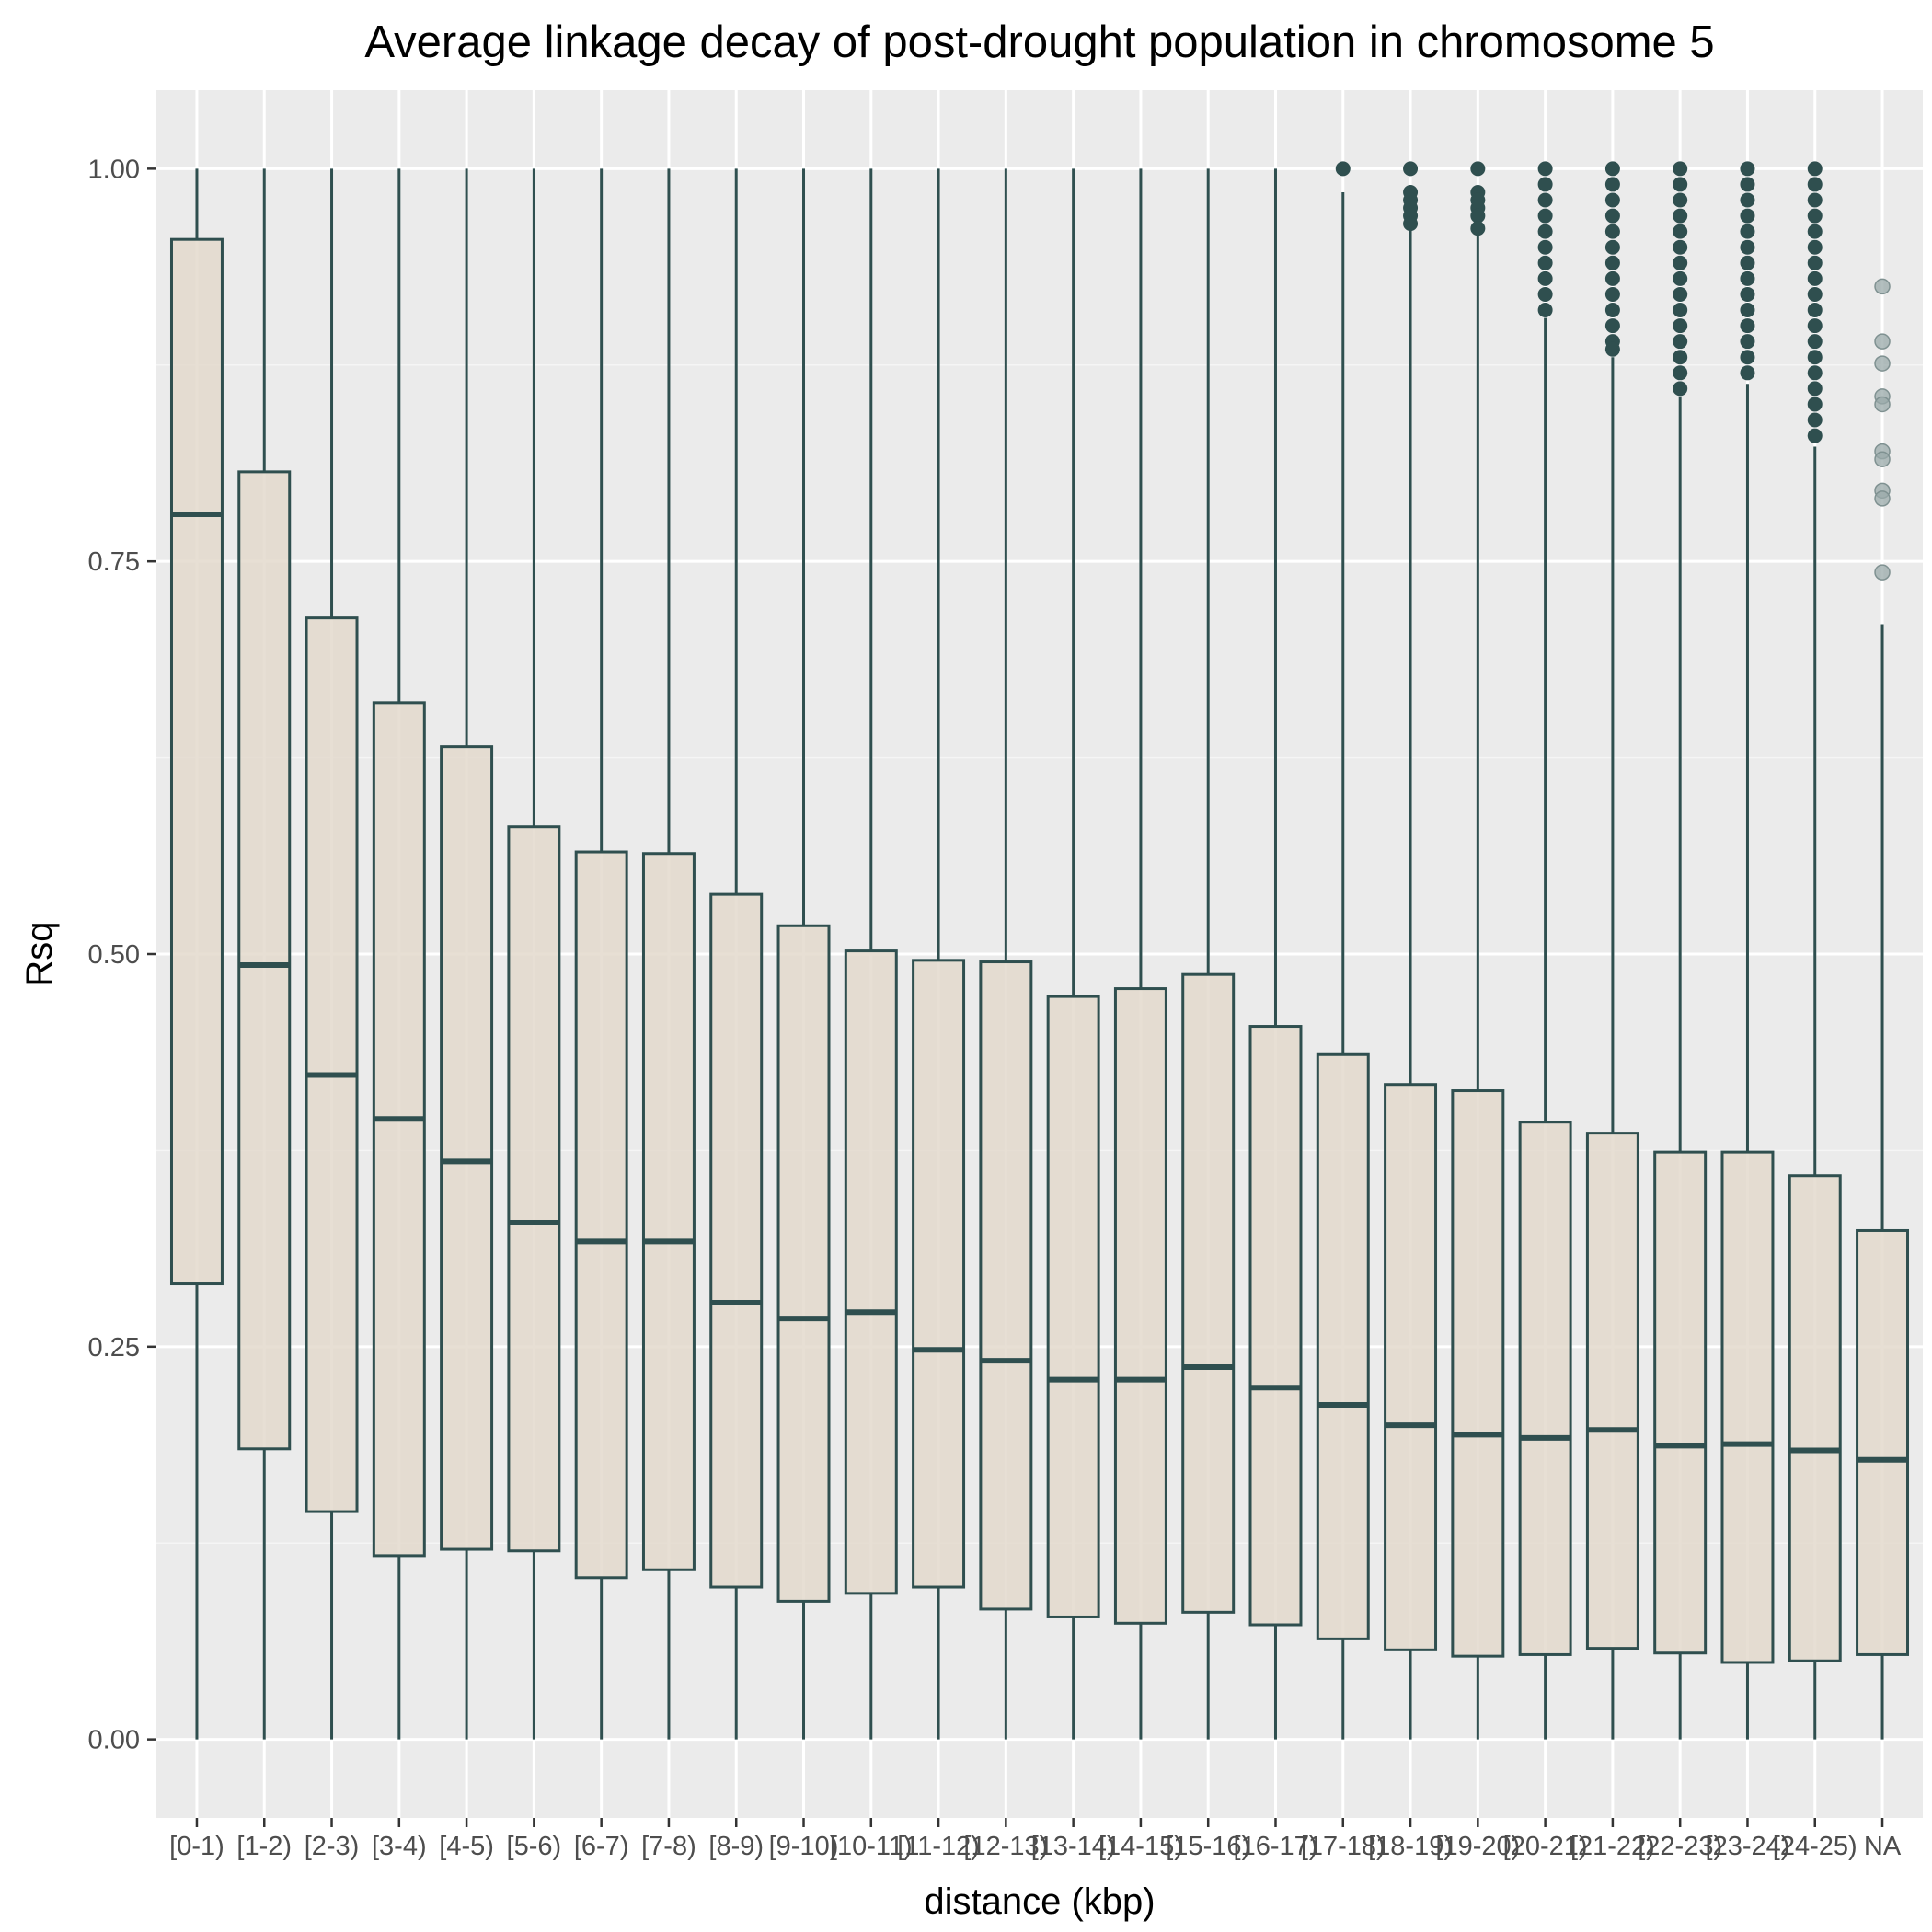 This screenshot has height=1932, width=1932. I want to click on x-tick-label: [3-4), so click(399, 1846).